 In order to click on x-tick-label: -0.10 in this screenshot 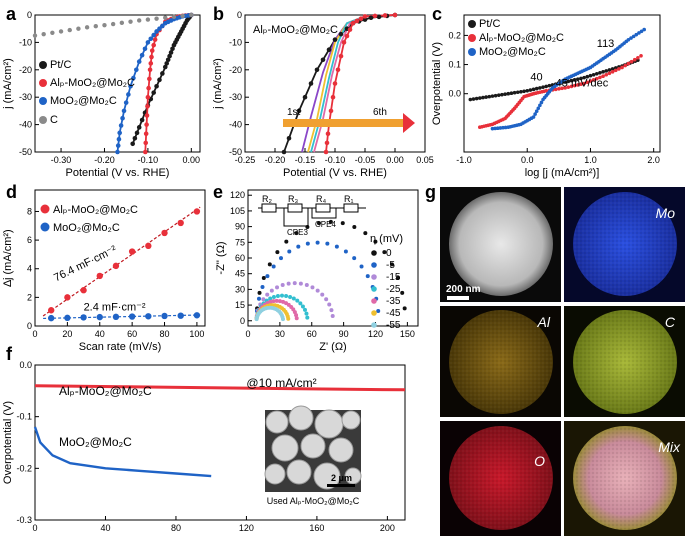, I will do `click(148, 160)`.